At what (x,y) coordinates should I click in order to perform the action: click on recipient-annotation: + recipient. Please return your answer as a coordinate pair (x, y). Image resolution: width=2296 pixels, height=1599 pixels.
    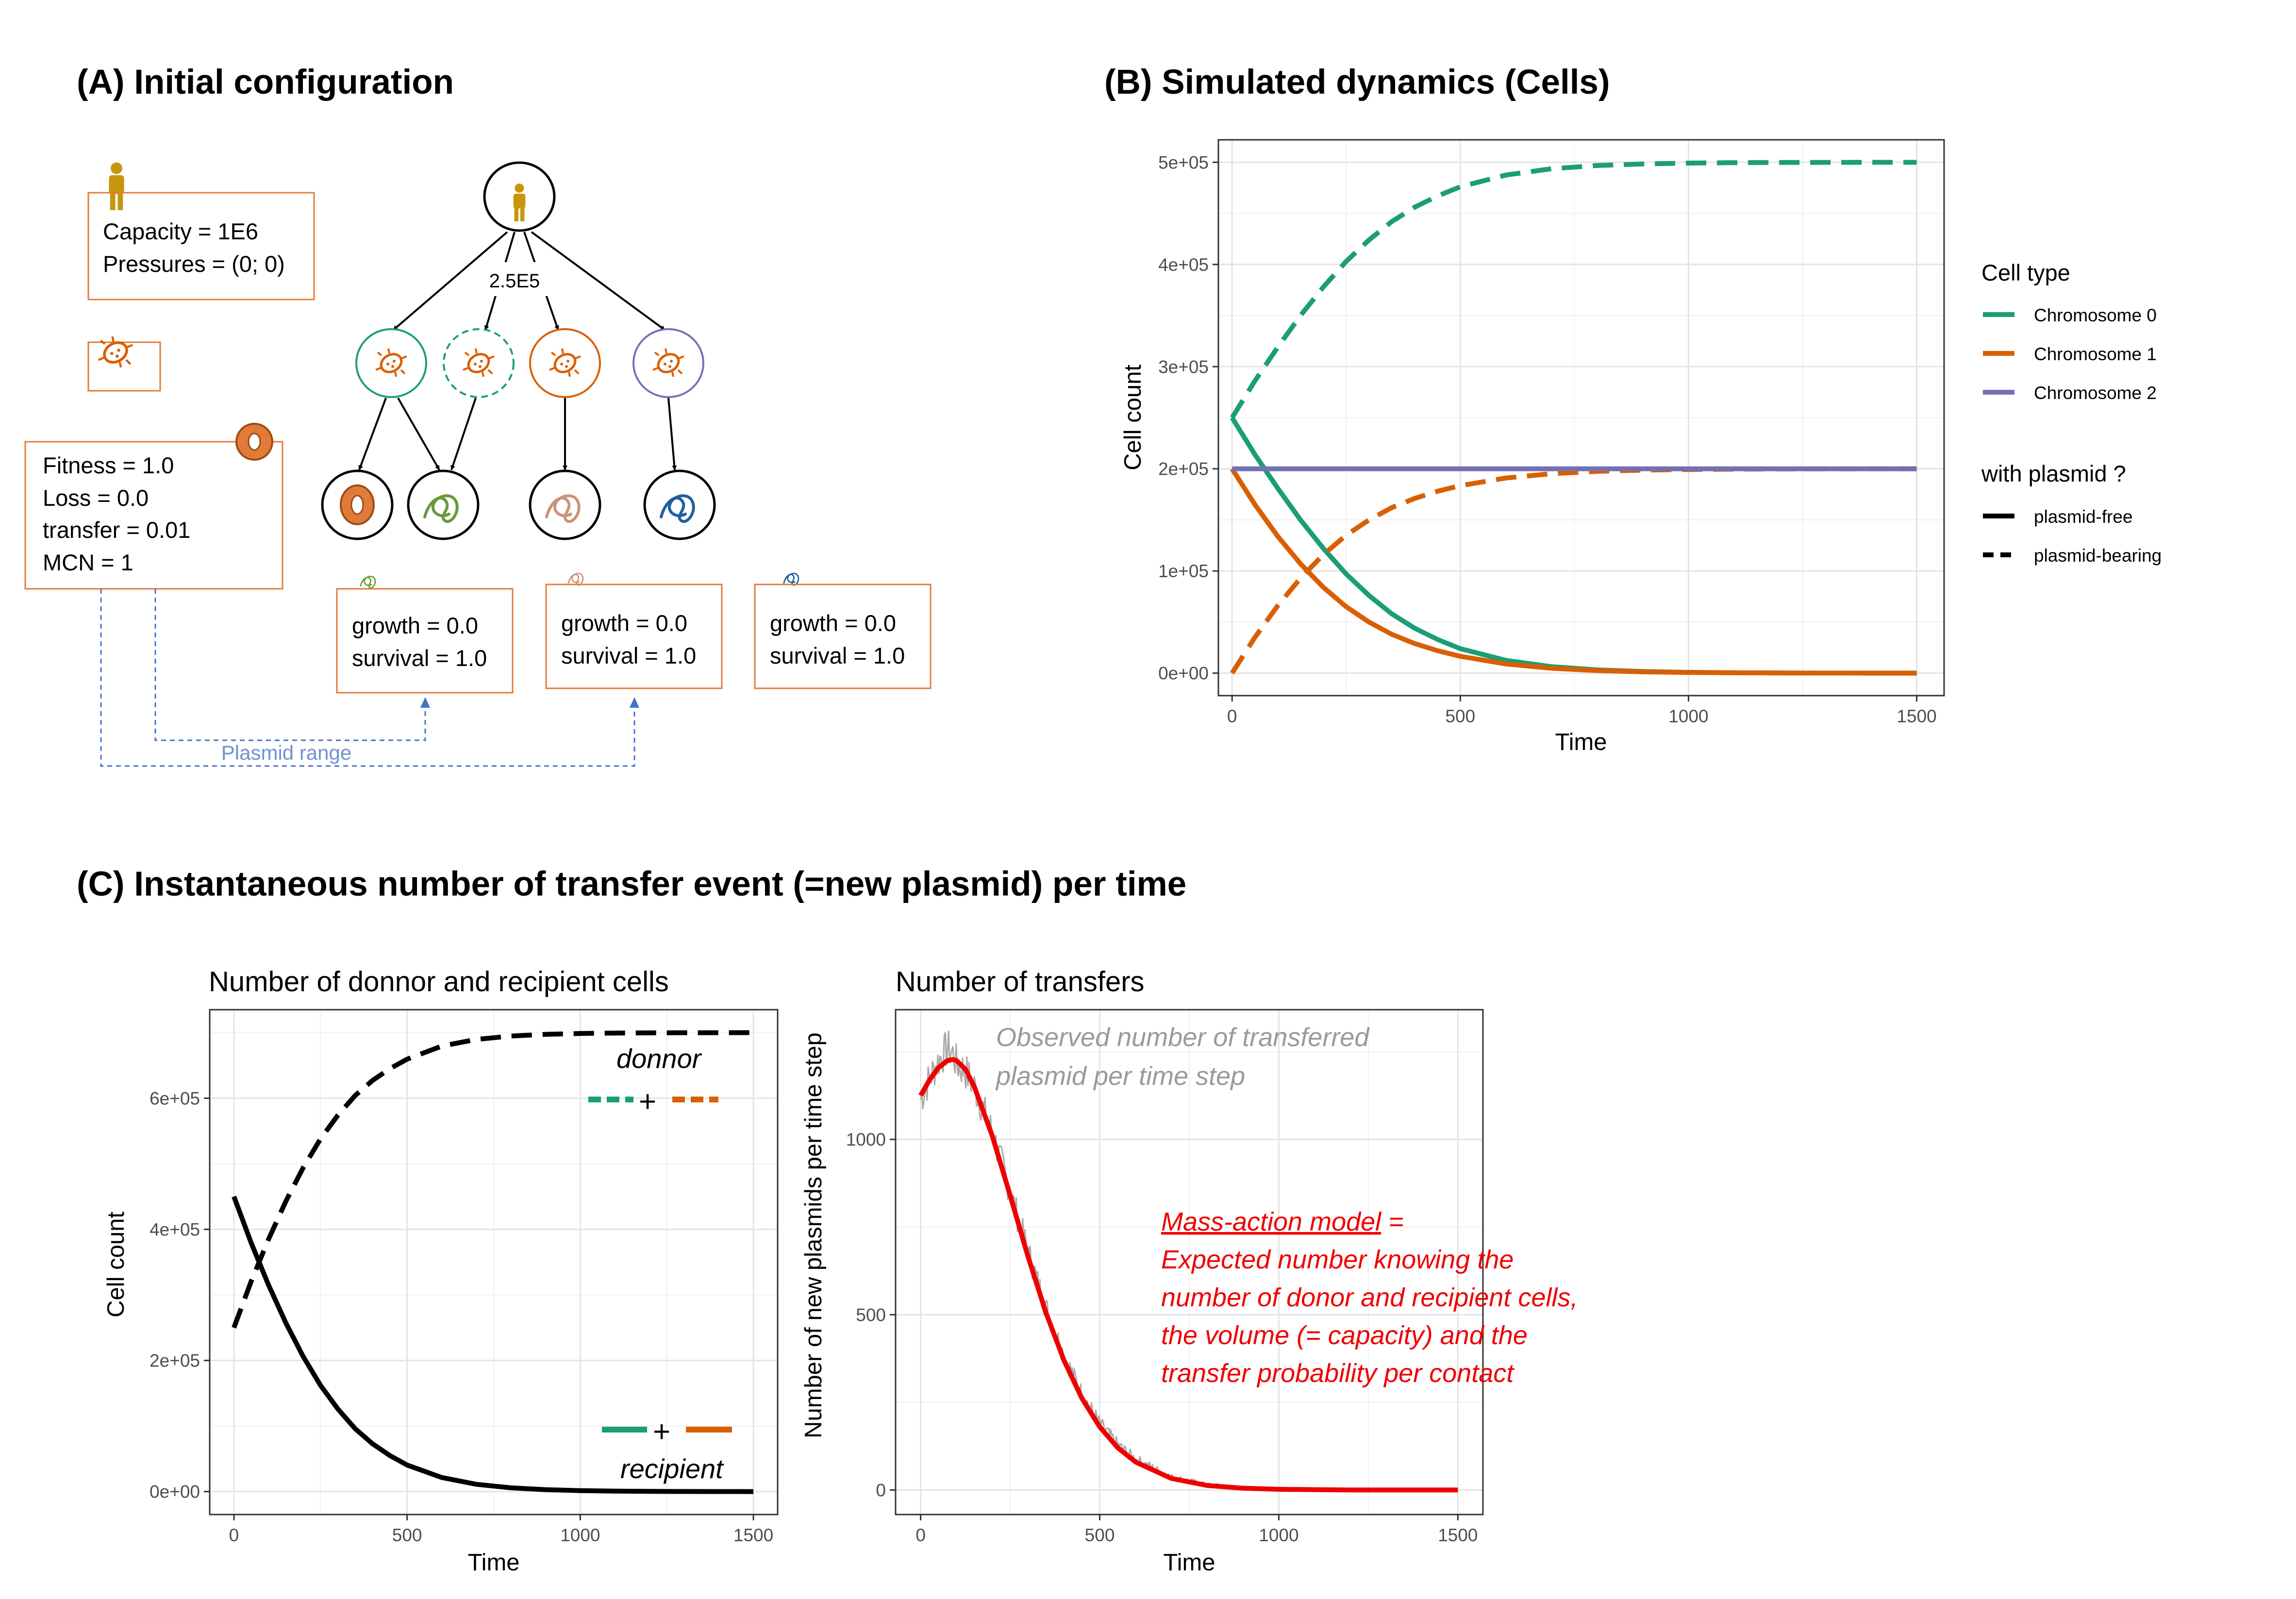
    Looking at the image, I should click on (667, 1449).